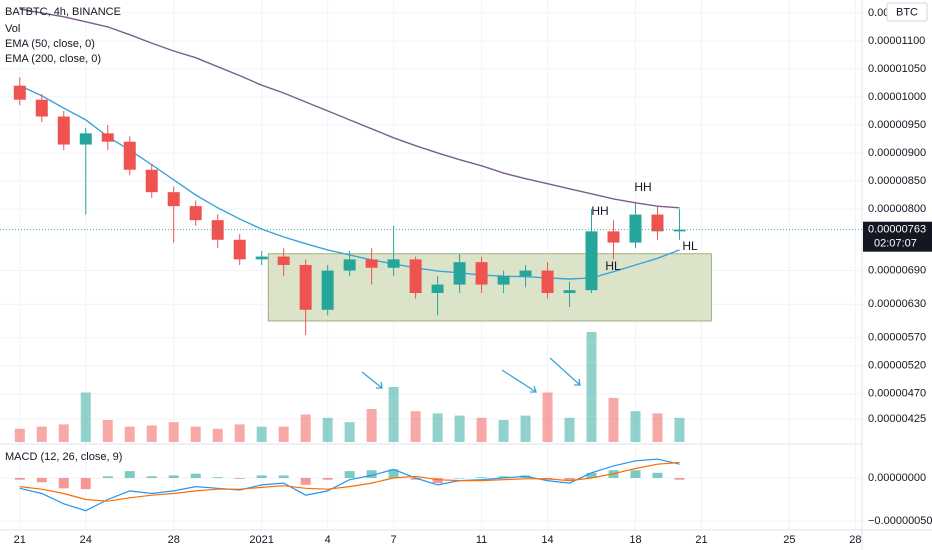 This screenshot has height=550, width=932. I want to click on last-price-box, so click(897, 236).